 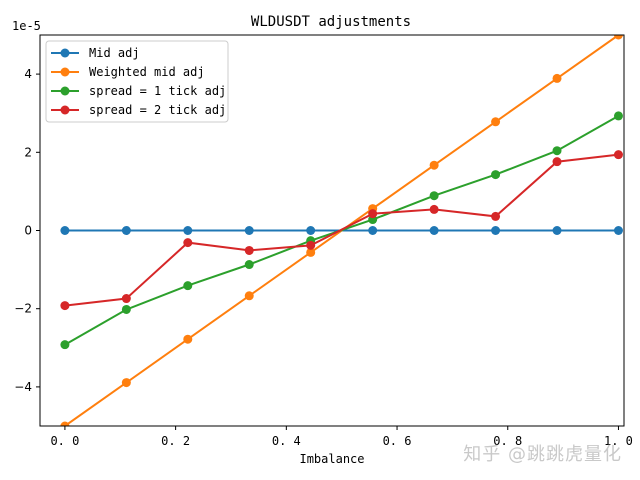 I want to click on legend-label: spread = 2 tick adj, so click(x=157, y=110).